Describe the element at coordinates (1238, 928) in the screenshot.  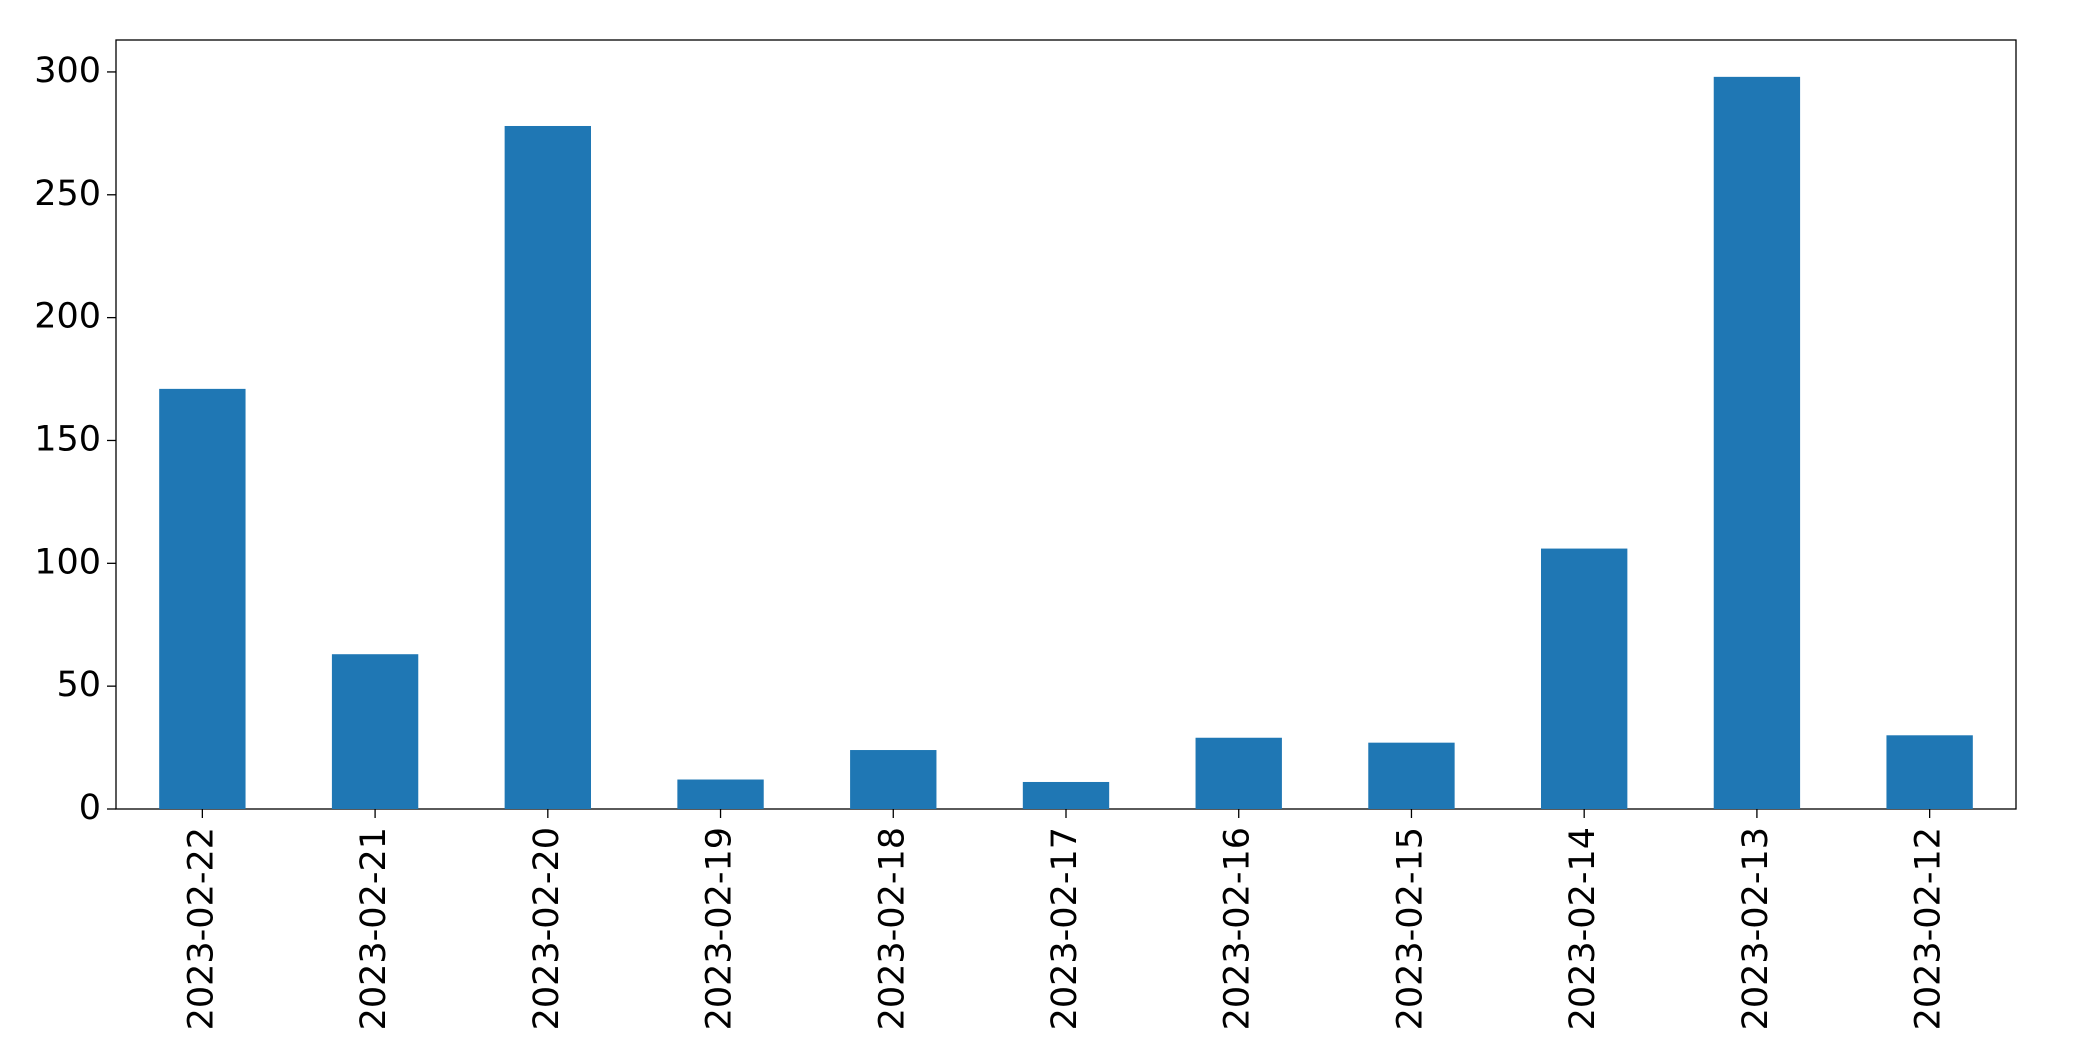
I see `x-tick-label: 2023-02-16` at that location.